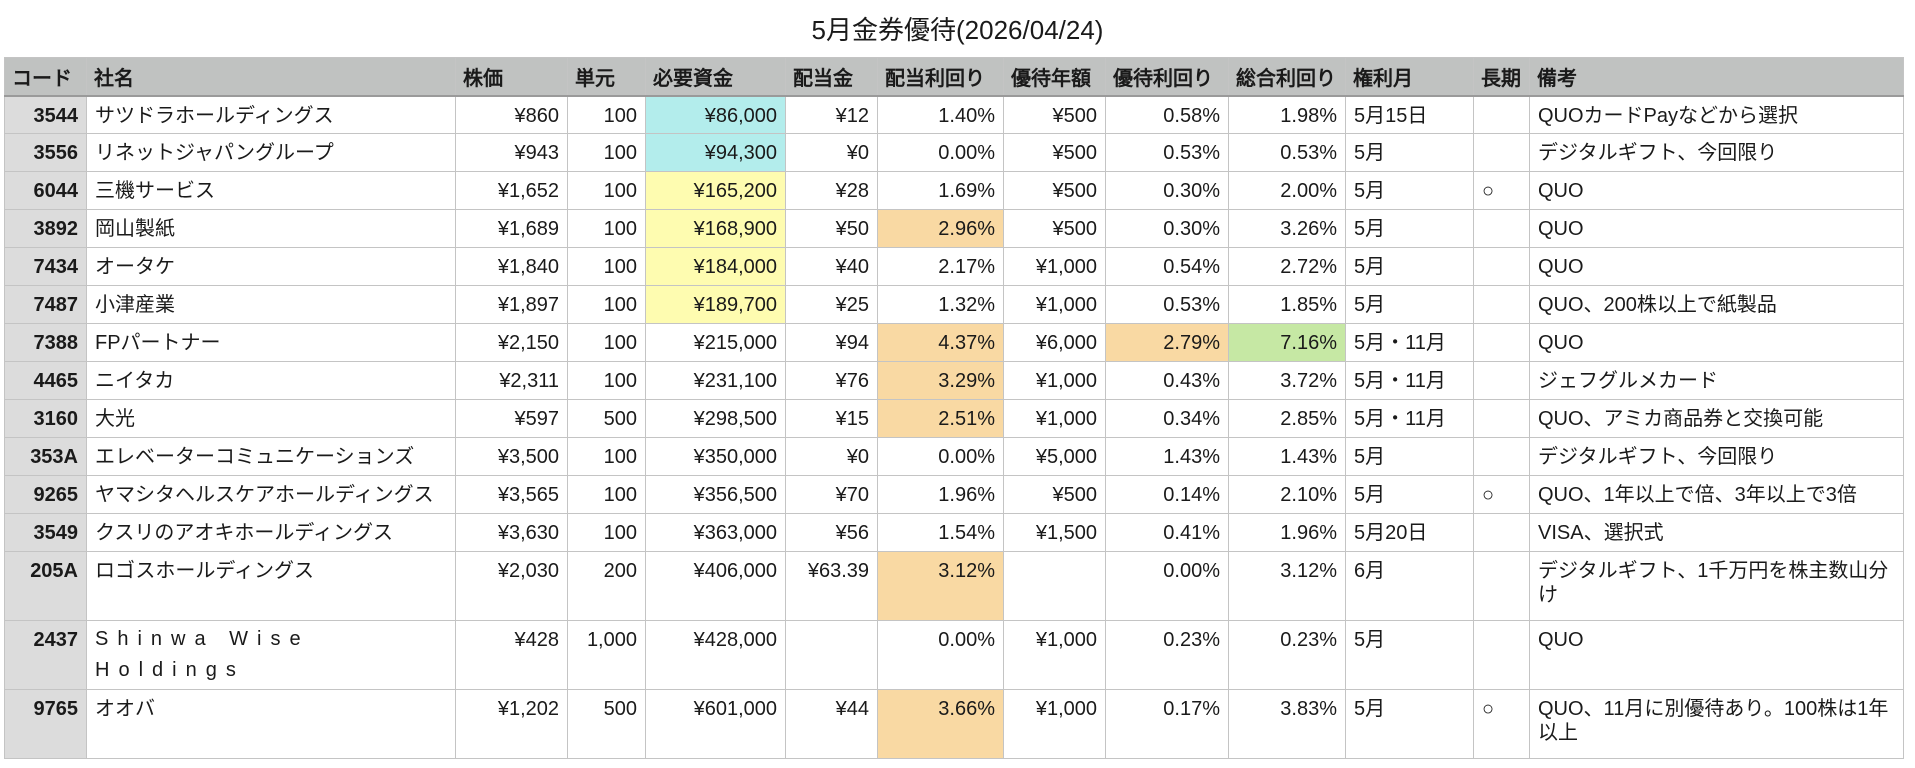 Image resolution: width=1915 pixels, height=768 pixels. What do you see at coordinates (940, 532) in the screenshot?
I see `cell-dividend-yield: 1.54%` at bounding box center [940, 532].